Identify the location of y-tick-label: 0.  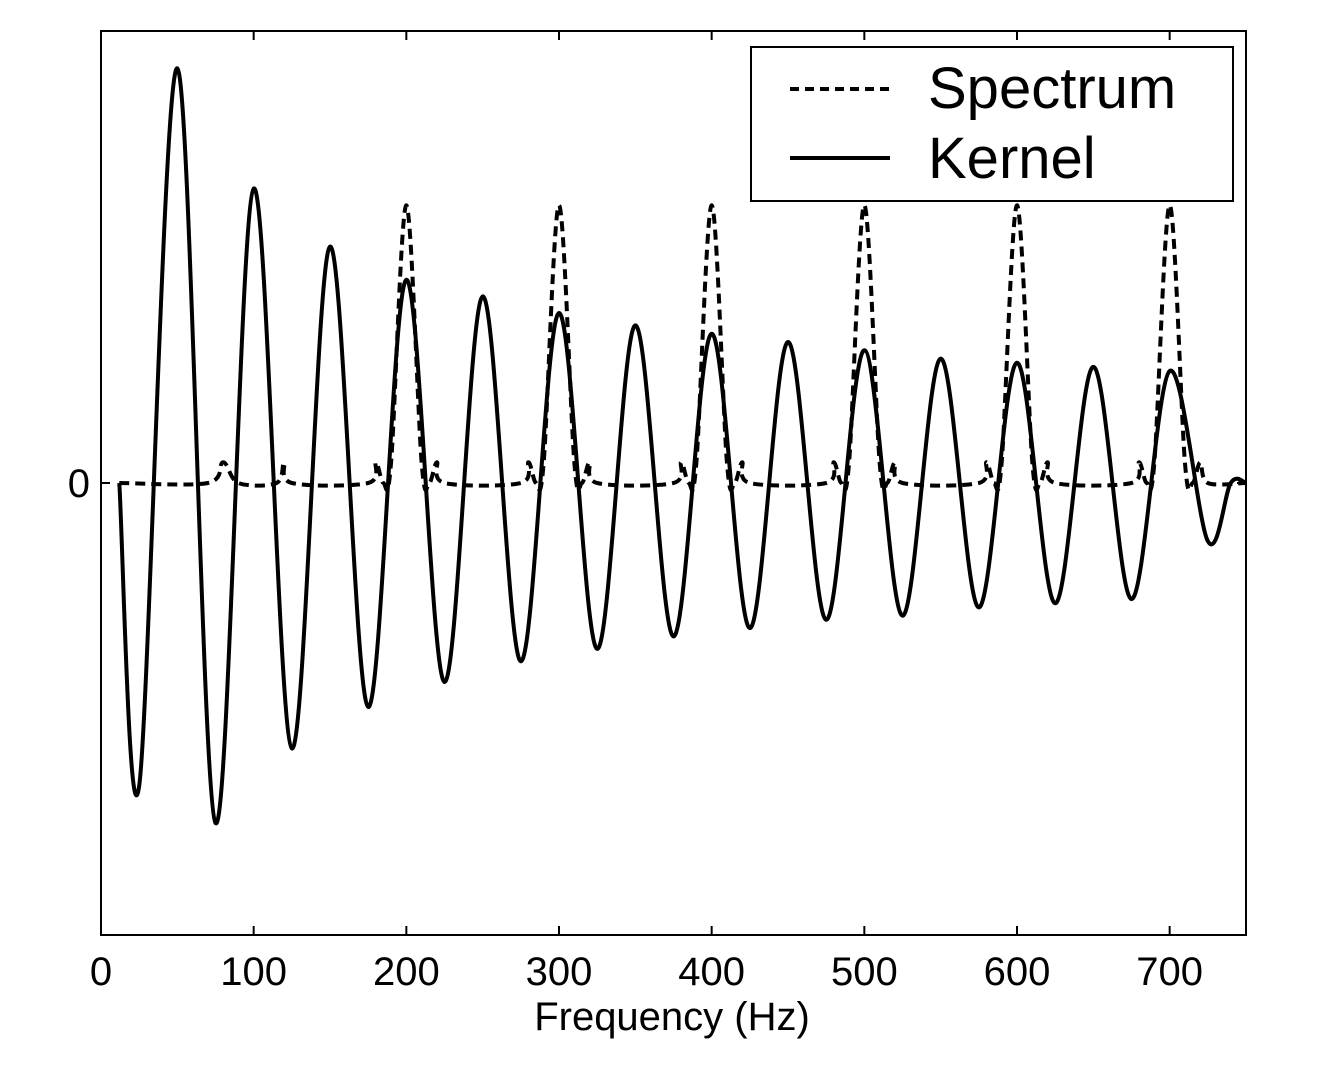
(79, 484).